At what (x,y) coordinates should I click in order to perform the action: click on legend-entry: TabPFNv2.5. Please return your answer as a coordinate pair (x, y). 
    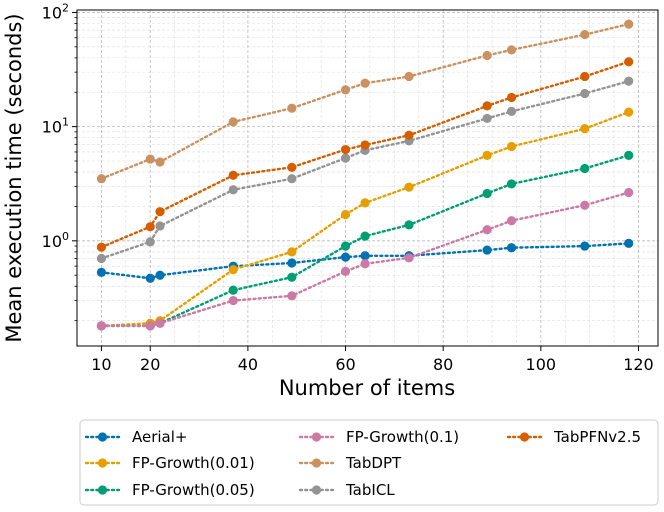
    Looking at the image, I should click on (573, 437).